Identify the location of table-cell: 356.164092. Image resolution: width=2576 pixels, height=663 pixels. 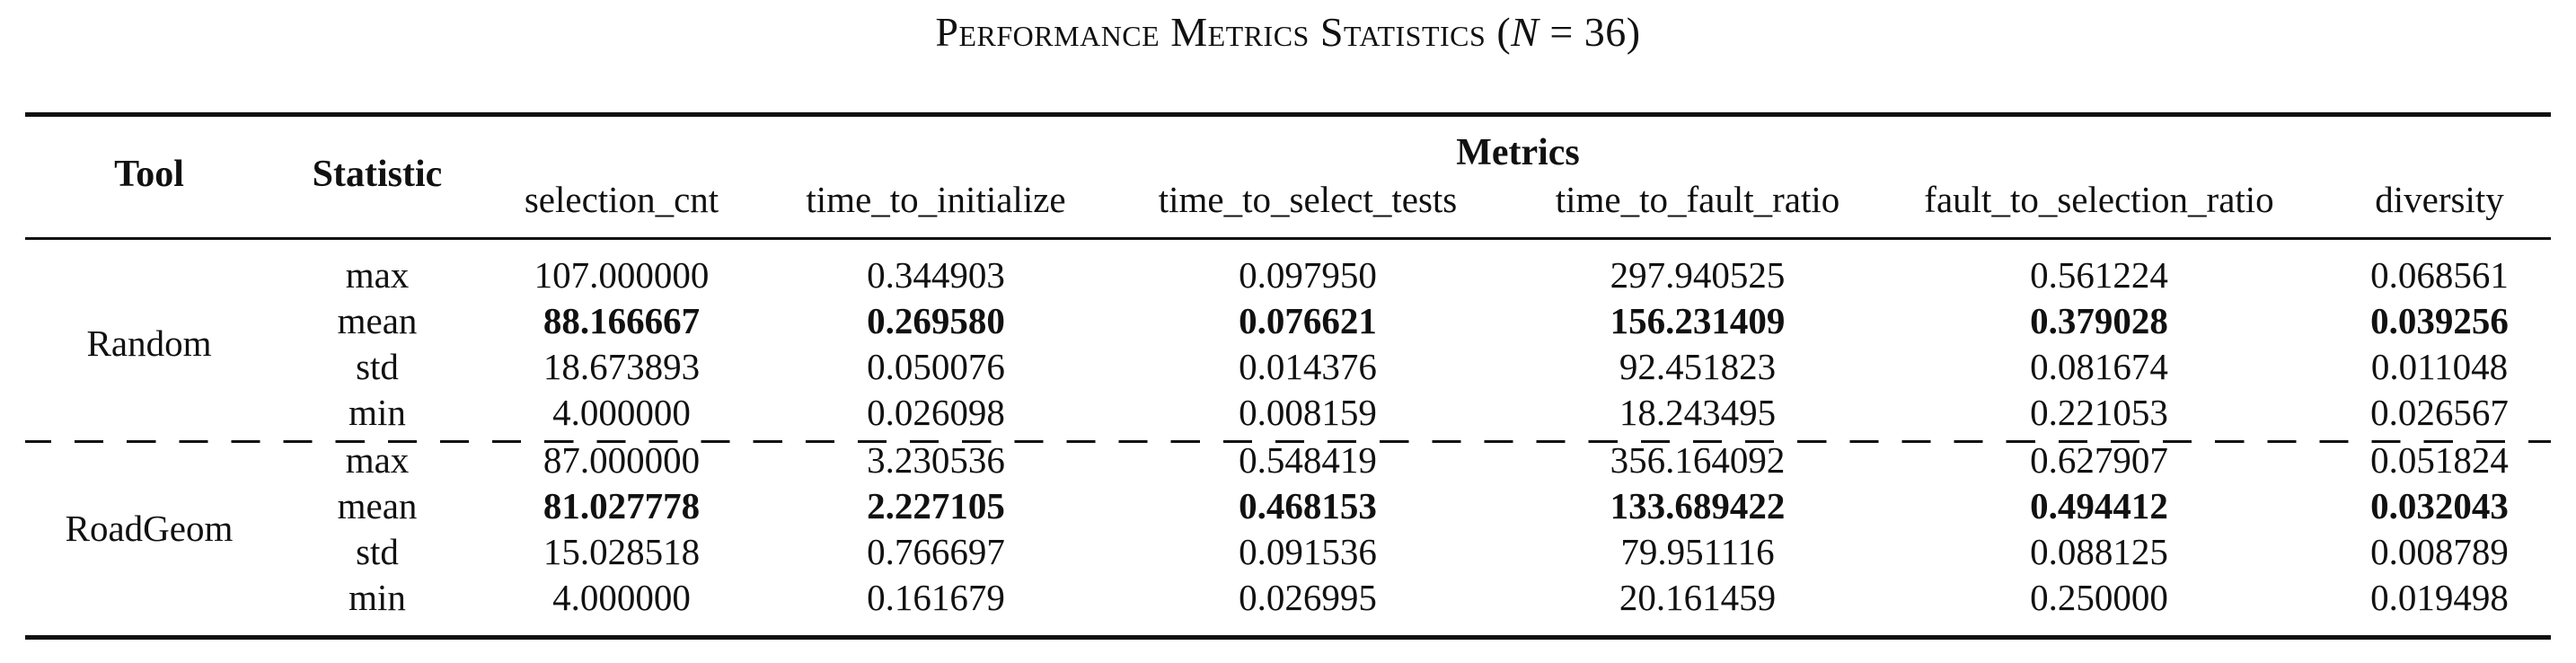
(1698, 460).